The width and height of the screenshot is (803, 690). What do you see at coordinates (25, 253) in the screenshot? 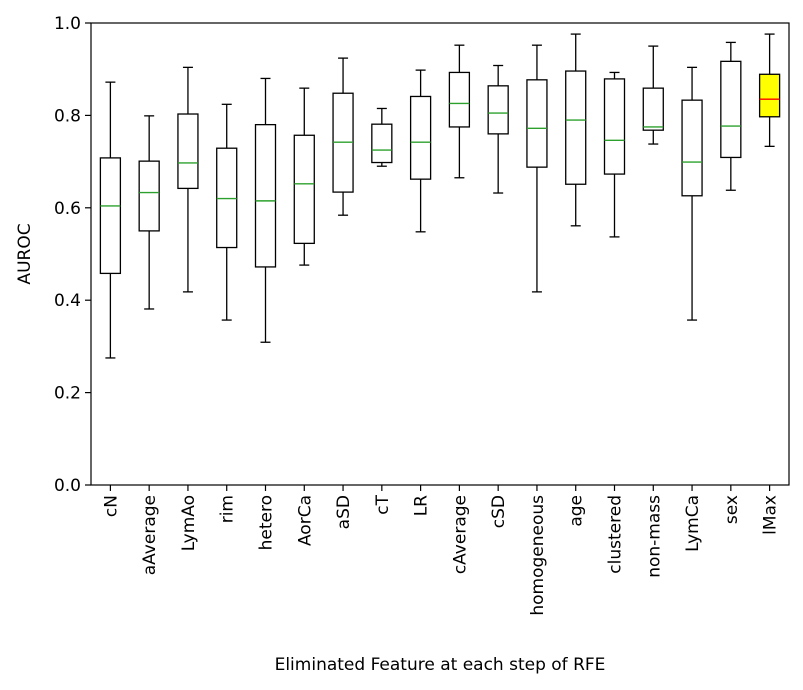
I see `y-axis-label: AUROC` at bounding box center [25, 253].